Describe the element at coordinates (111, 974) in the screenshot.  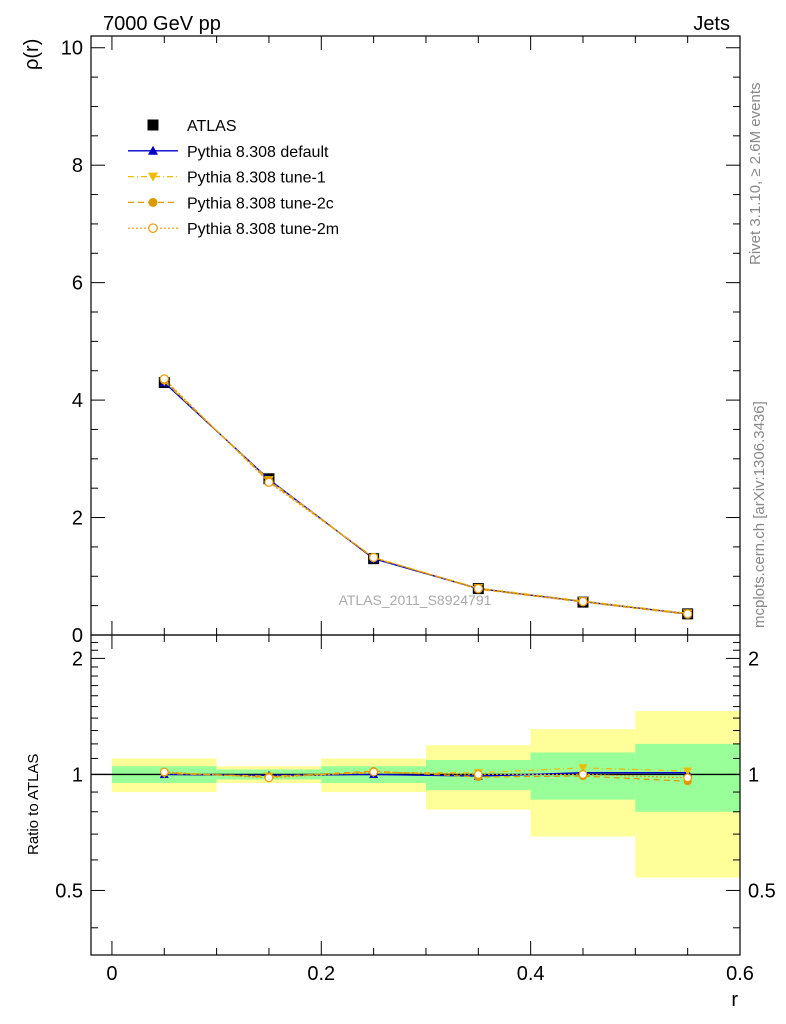
I see `x-tick-label: 0` at that location.